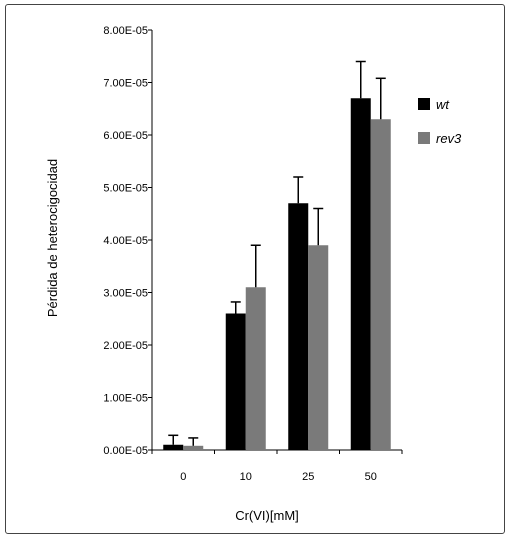 The width and height of the screenshot is (512, 540). What do you see at coordinates (267, 515) in the screenshot?
I see `x-axis-title: Cr(VI)[mM]` at bounding box center [267, 515].